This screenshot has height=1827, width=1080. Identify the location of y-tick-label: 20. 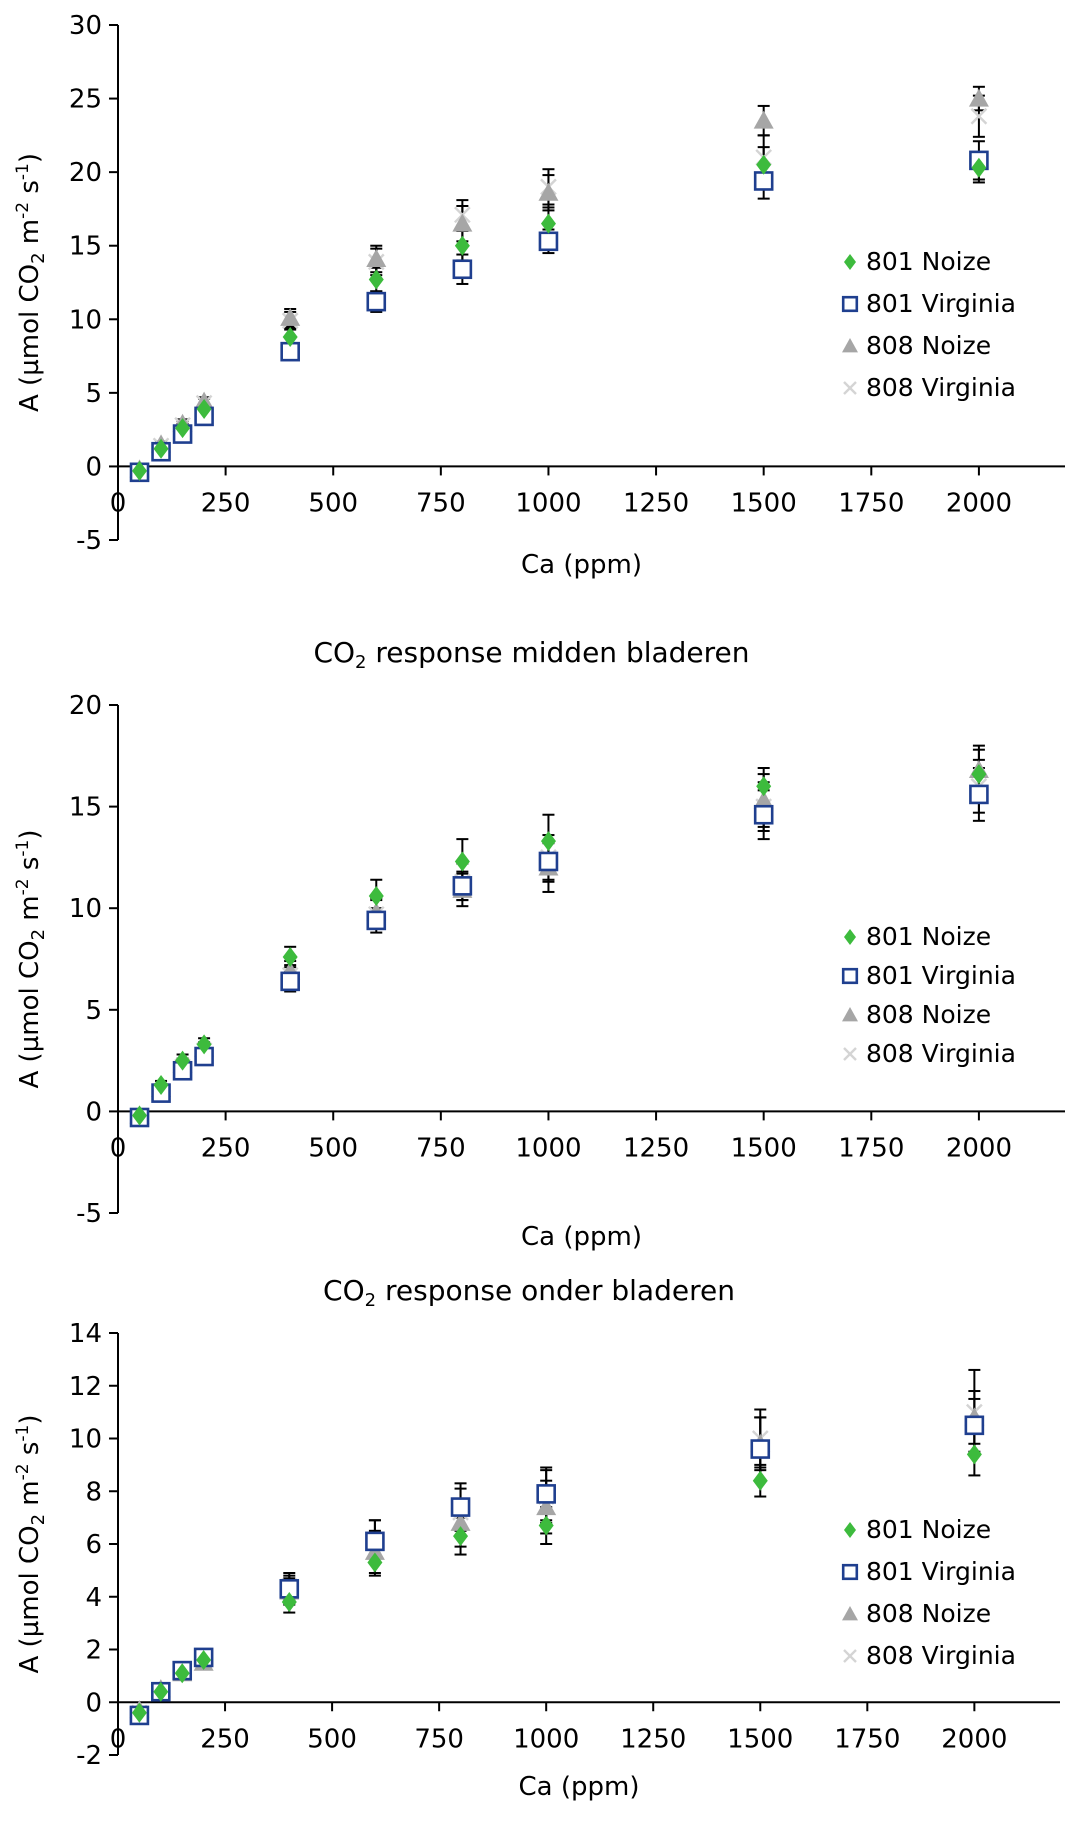
(85, 706).